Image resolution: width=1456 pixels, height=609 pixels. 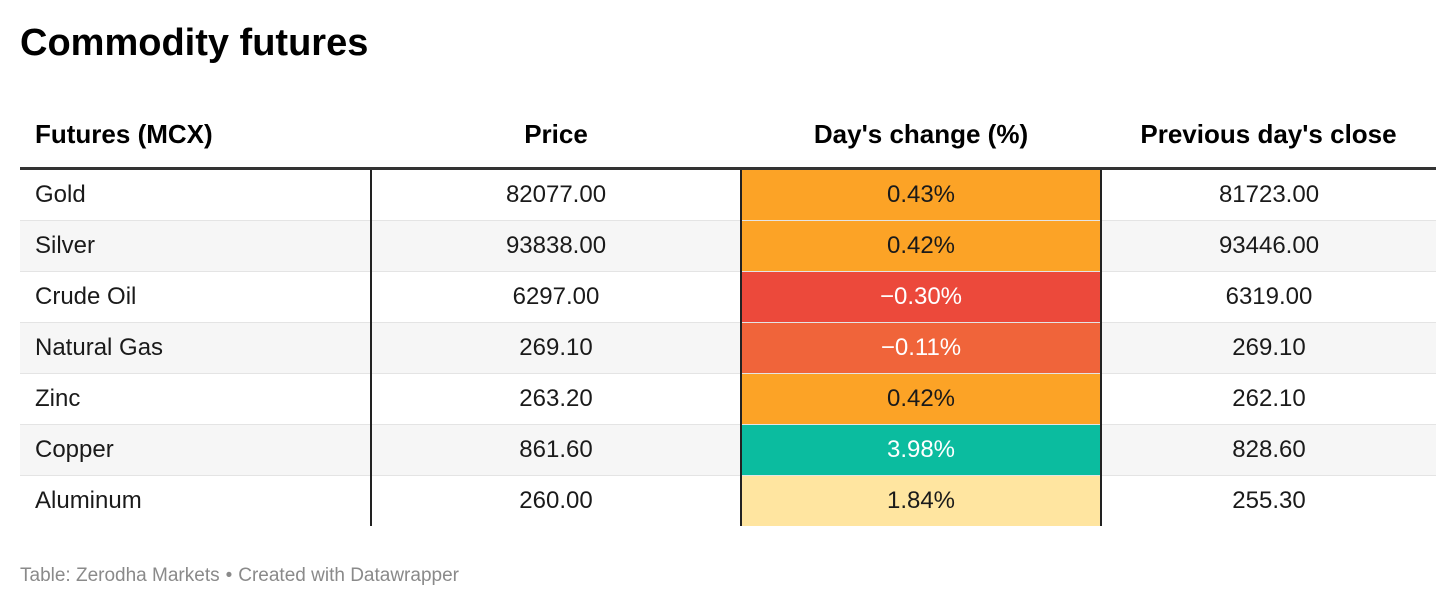 What do you see at coordinates (1268, 194) in the screenshot?
I see `cell-prev-close: 81723.00` at bounding box center [1268, 194].